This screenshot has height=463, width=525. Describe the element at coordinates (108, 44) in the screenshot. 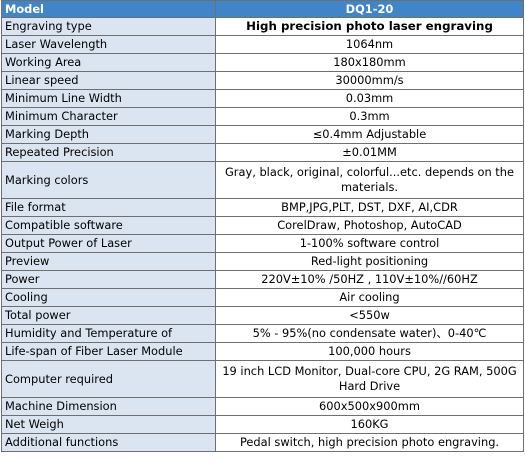

I see `row-label: Laser Wavelength` at that location.